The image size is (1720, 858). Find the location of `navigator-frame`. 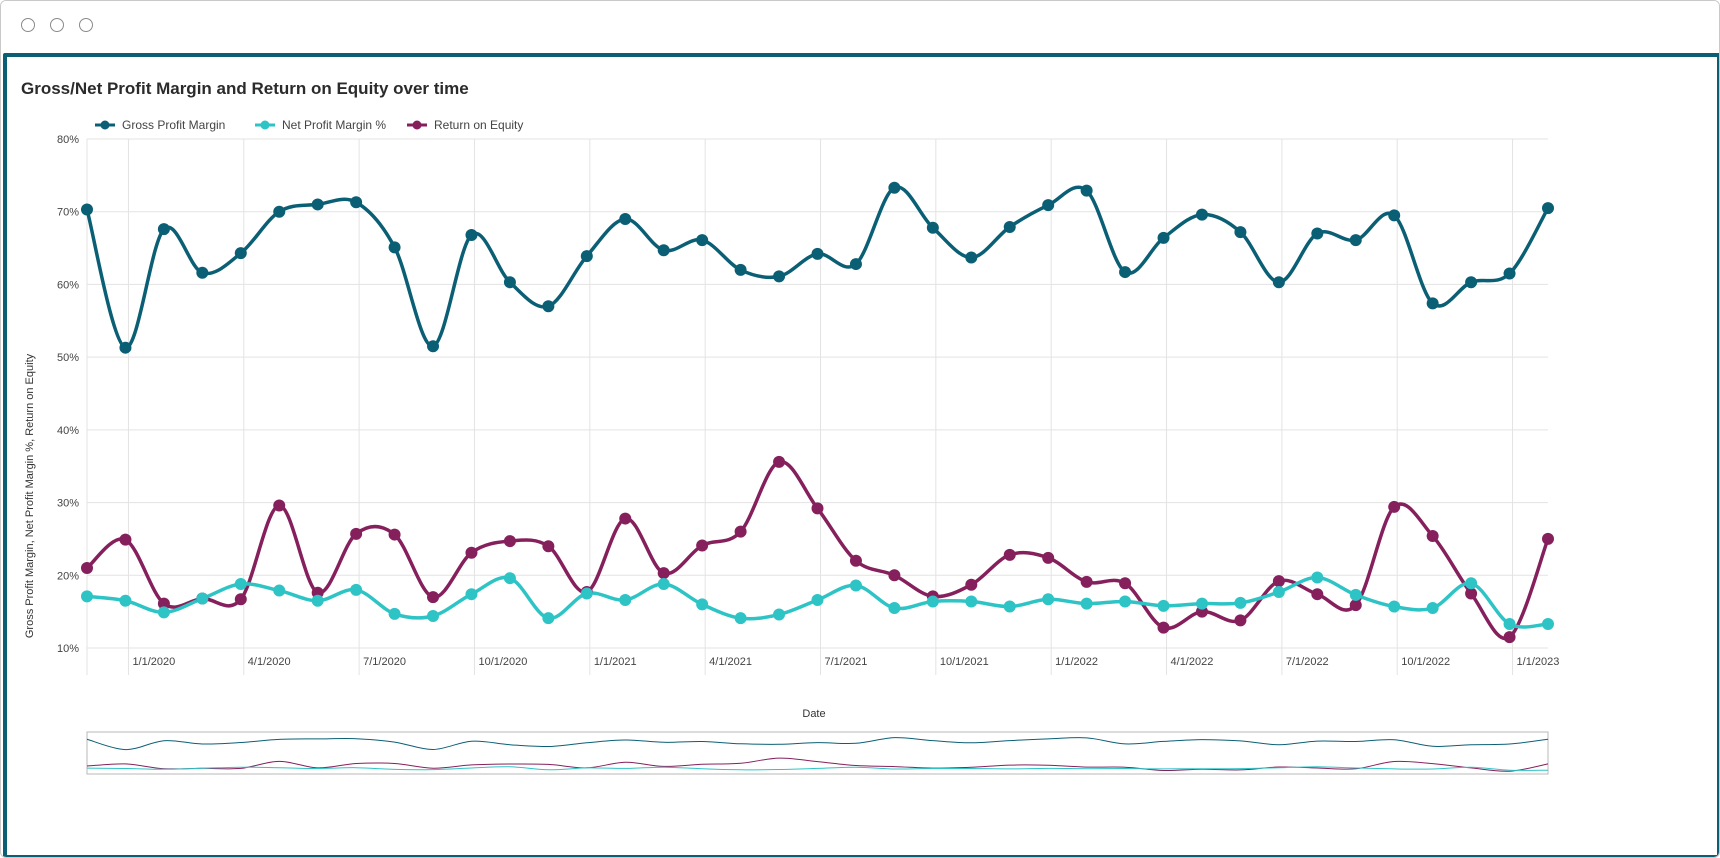

navigator-frame is located at coordinates (817, 753).